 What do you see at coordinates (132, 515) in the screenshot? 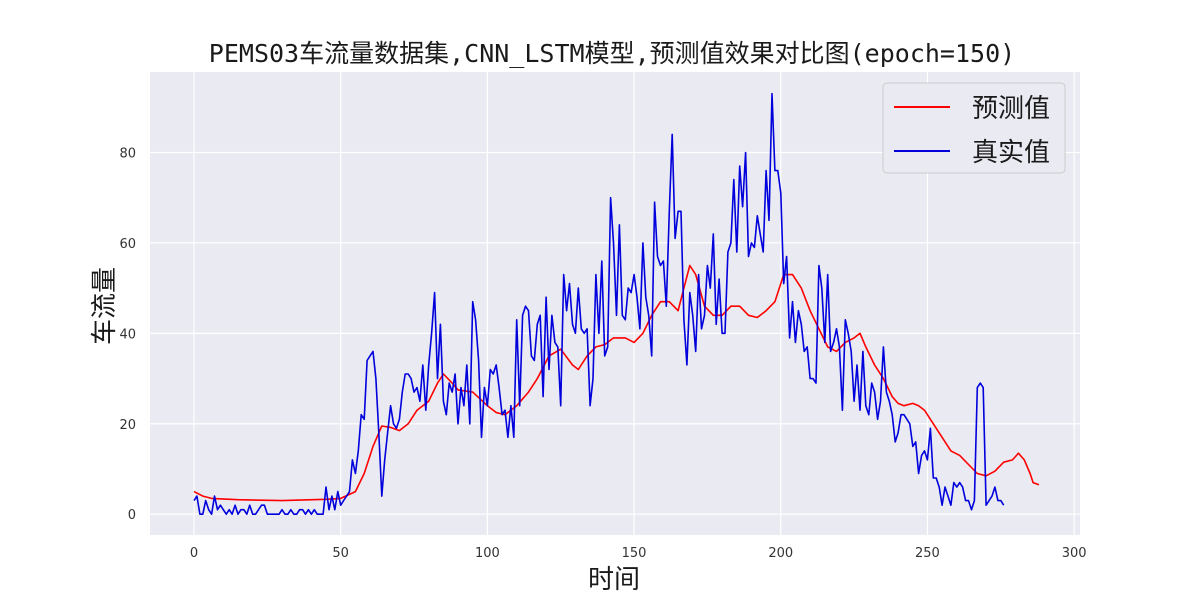
I see `y-tick-label: 0` at bounding box center [132, 515].